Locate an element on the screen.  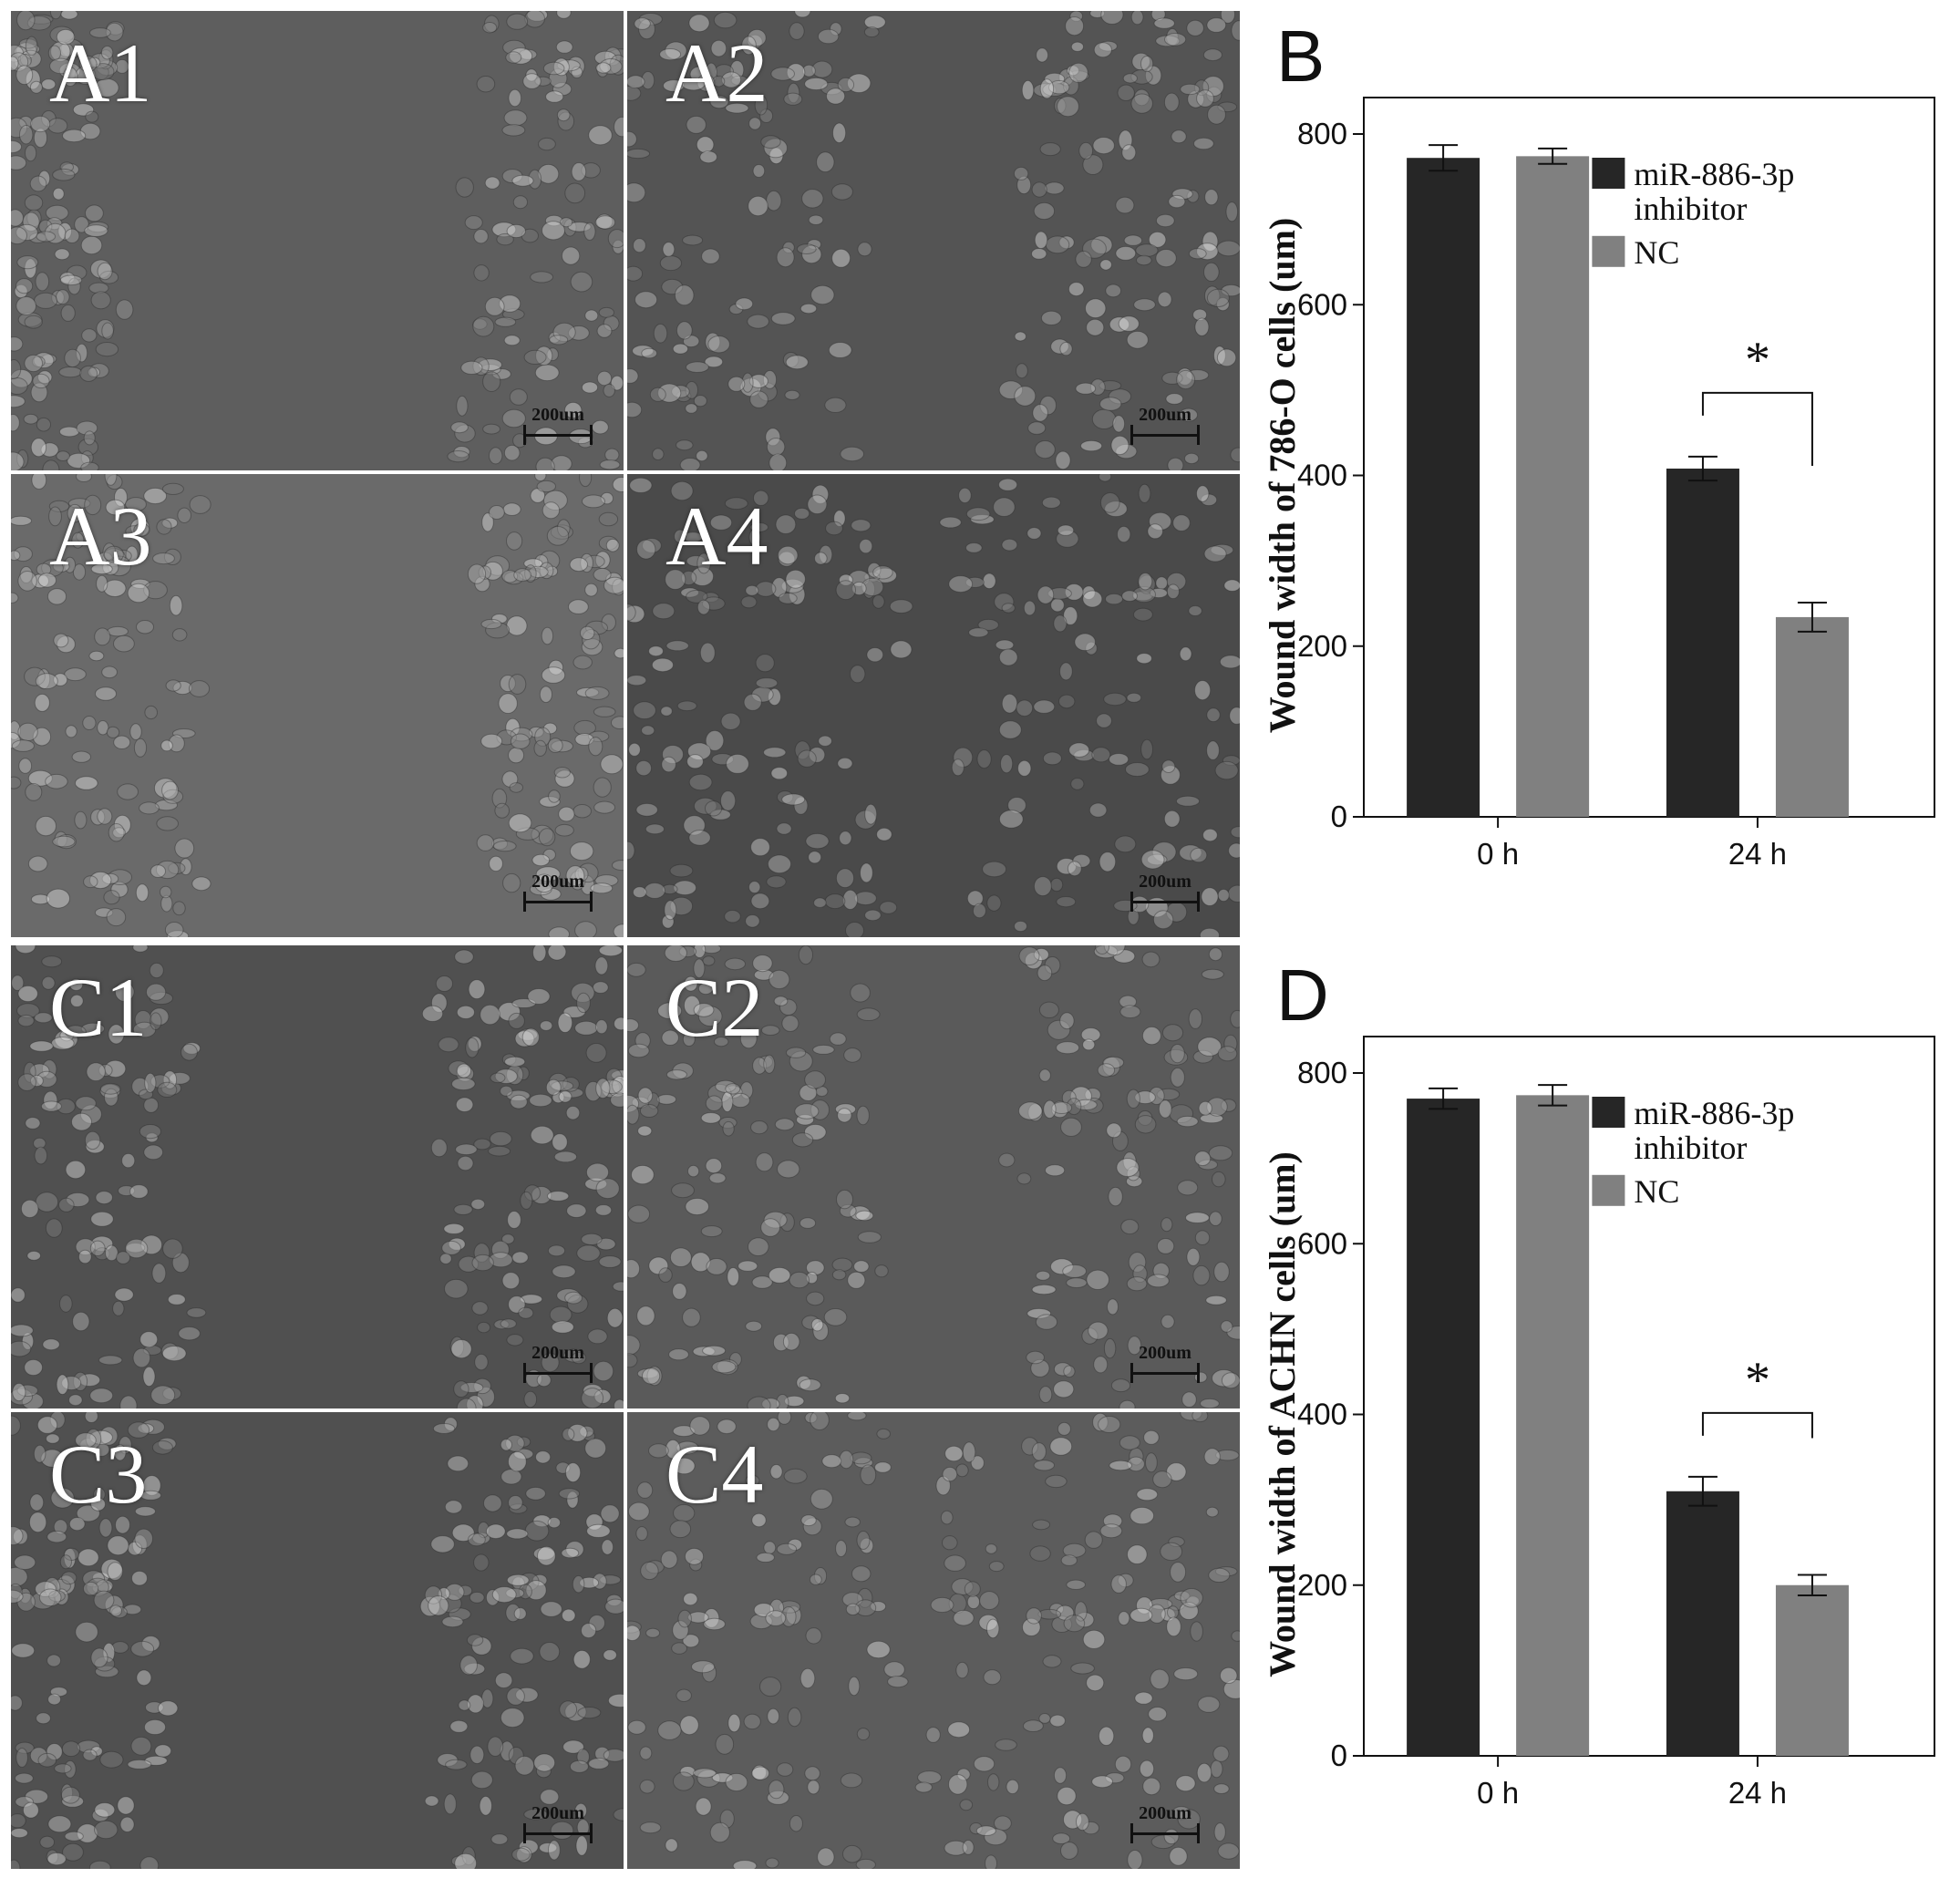
panel-label-a1: A1 is located at coordinates (100, 72).